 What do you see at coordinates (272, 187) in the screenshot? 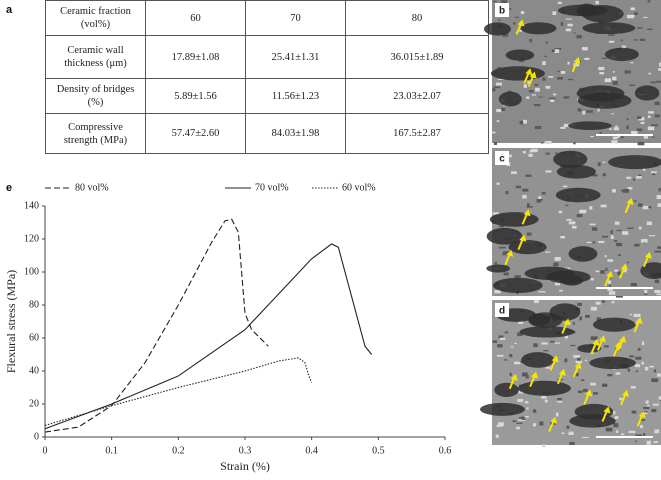
I see `legend-label: 70 vol%` at bounding box center [272, 187].